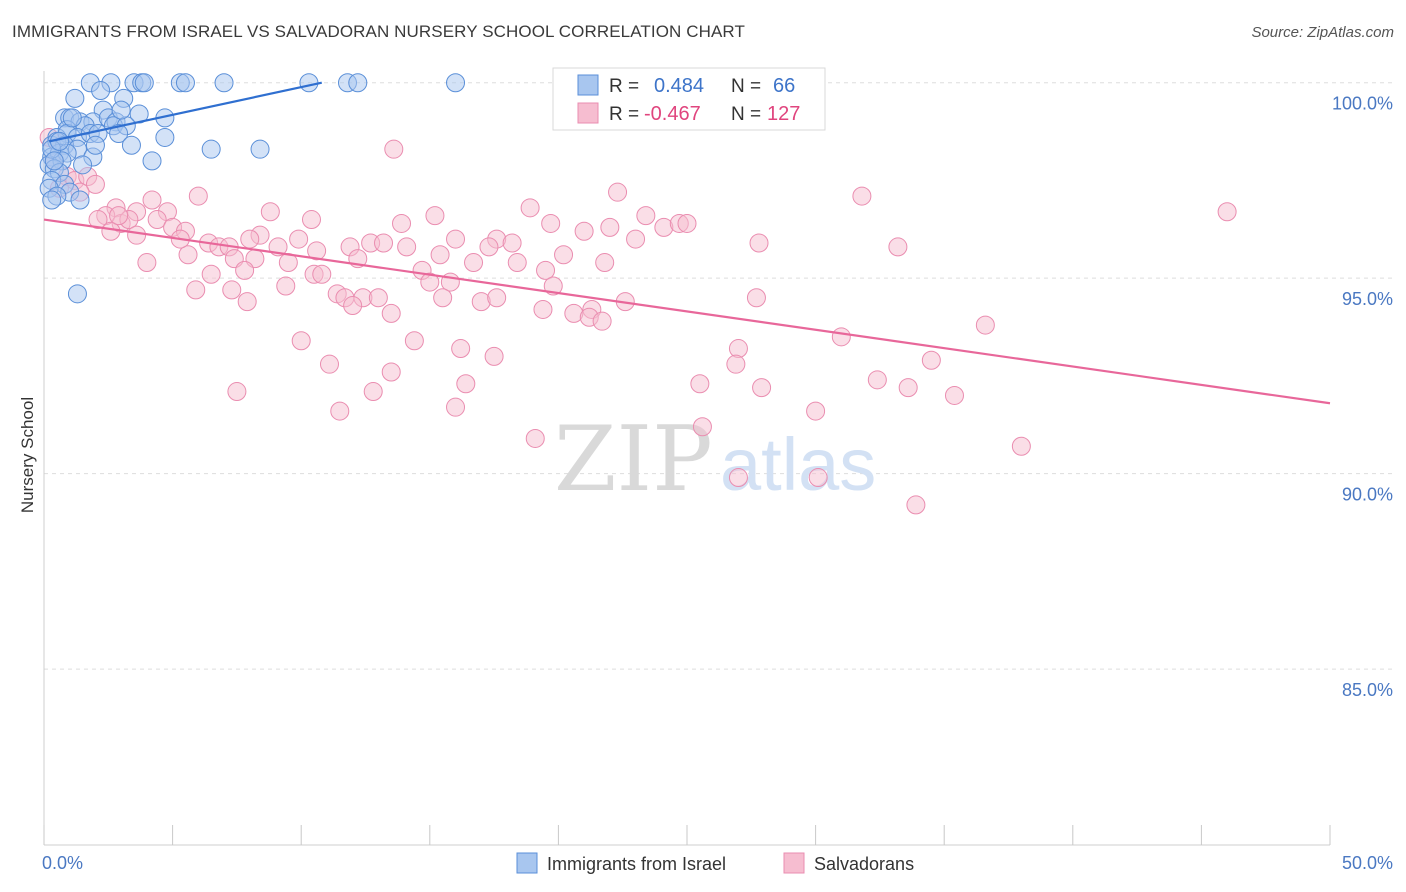 The width and height of the screenshot is (1406, 892). Describe the element at coordinates (1367, 299) in the screenshot. I see `y-tick-label-1: 95.0%` at that location.